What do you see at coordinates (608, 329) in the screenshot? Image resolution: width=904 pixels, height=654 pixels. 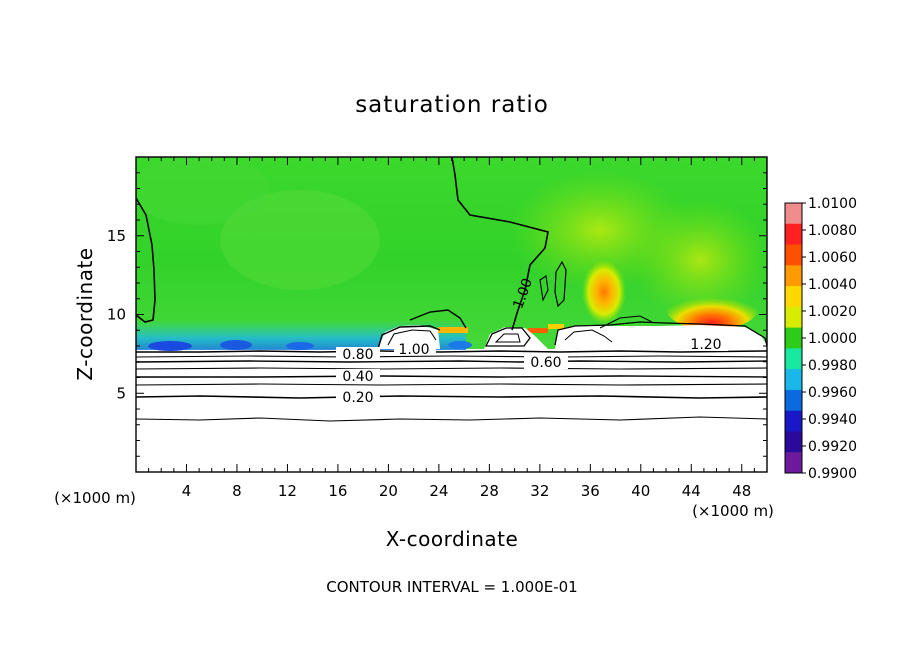 I see `contour-cloud-right-inner` at bounding box center [608, 329].